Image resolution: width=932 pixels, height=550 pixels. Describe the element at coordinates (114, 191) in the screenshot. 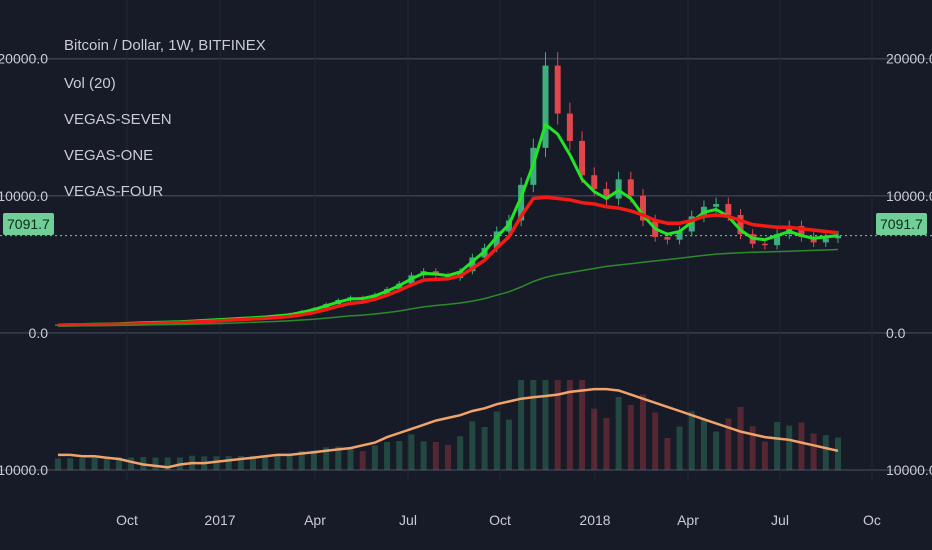

I see `study-label-vegas-four: VEGAS-FOUR` at that location.